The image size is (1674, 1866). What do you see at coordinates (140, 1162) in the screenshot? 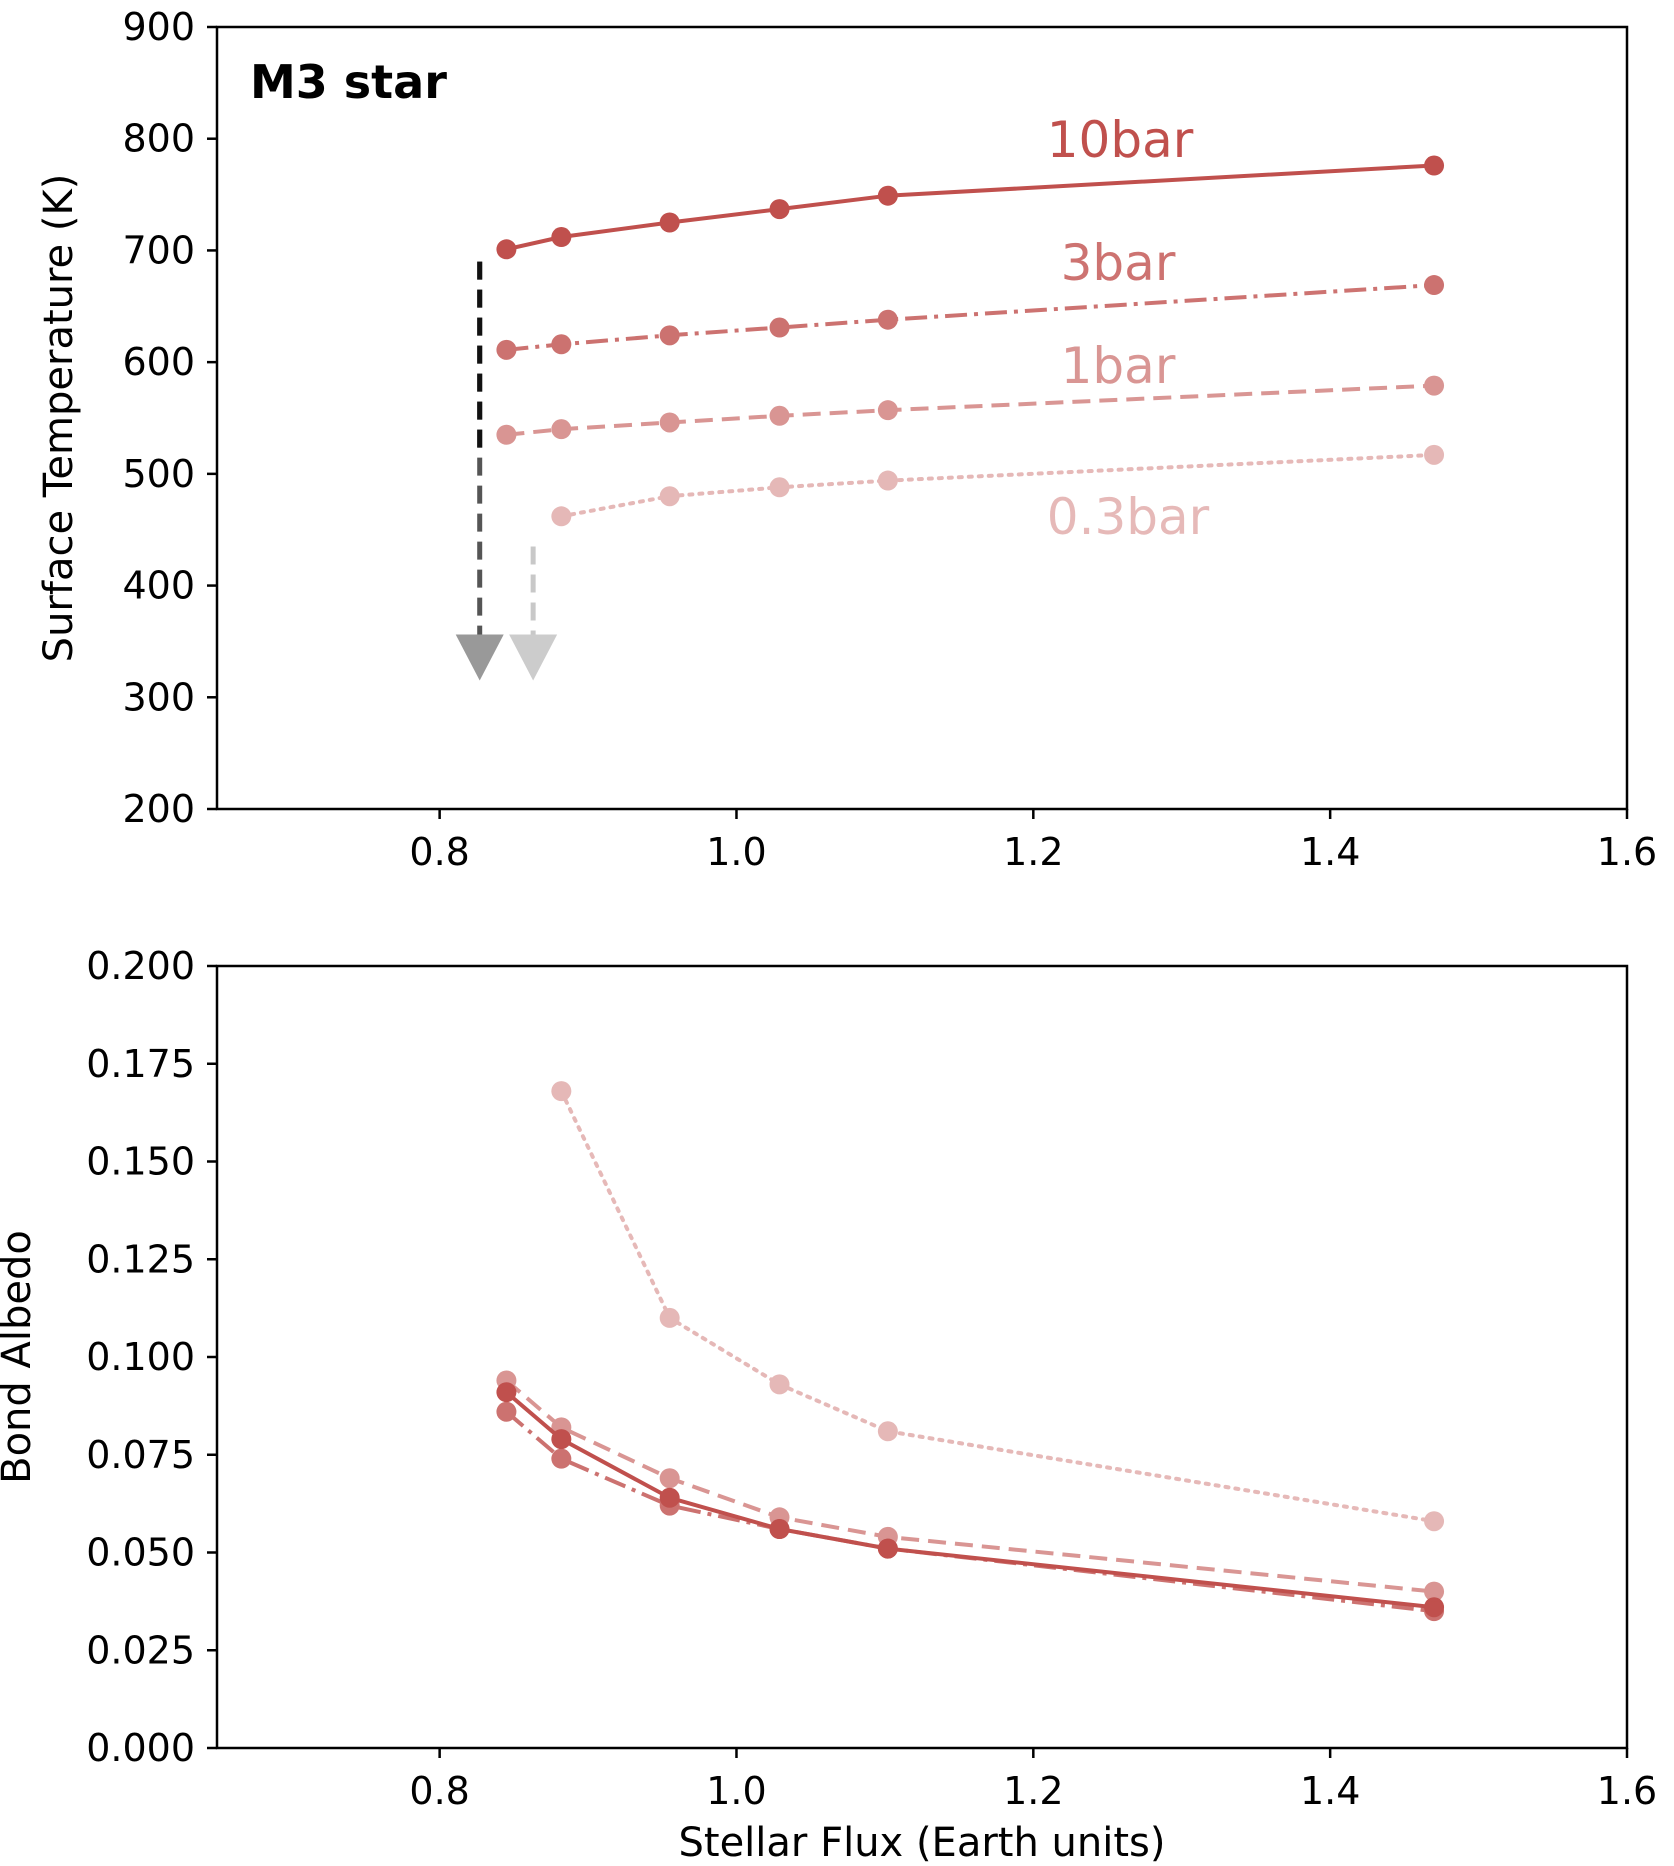
I see `y-tick-label: 0.150` at bounding box center [140, 1162].